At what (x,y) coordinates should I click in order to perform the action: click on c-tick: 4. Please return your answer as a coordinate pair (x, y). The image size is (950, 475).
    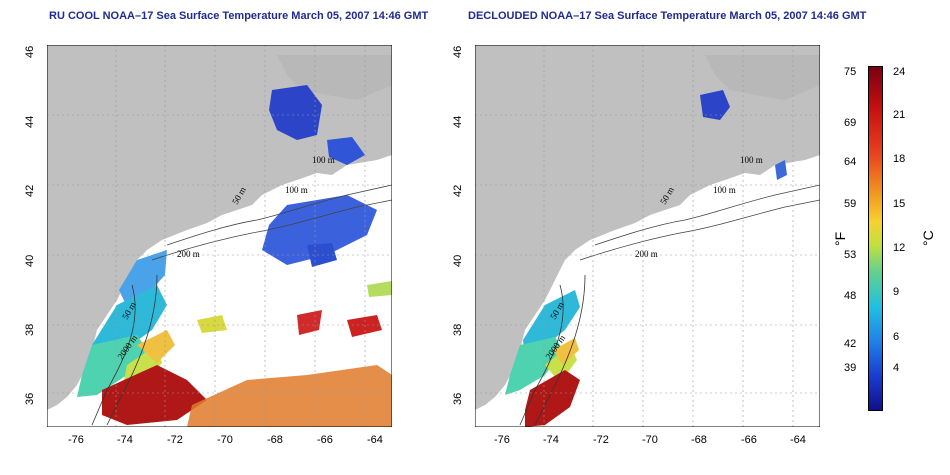
    Looking at the image, I should click on (896, 368).